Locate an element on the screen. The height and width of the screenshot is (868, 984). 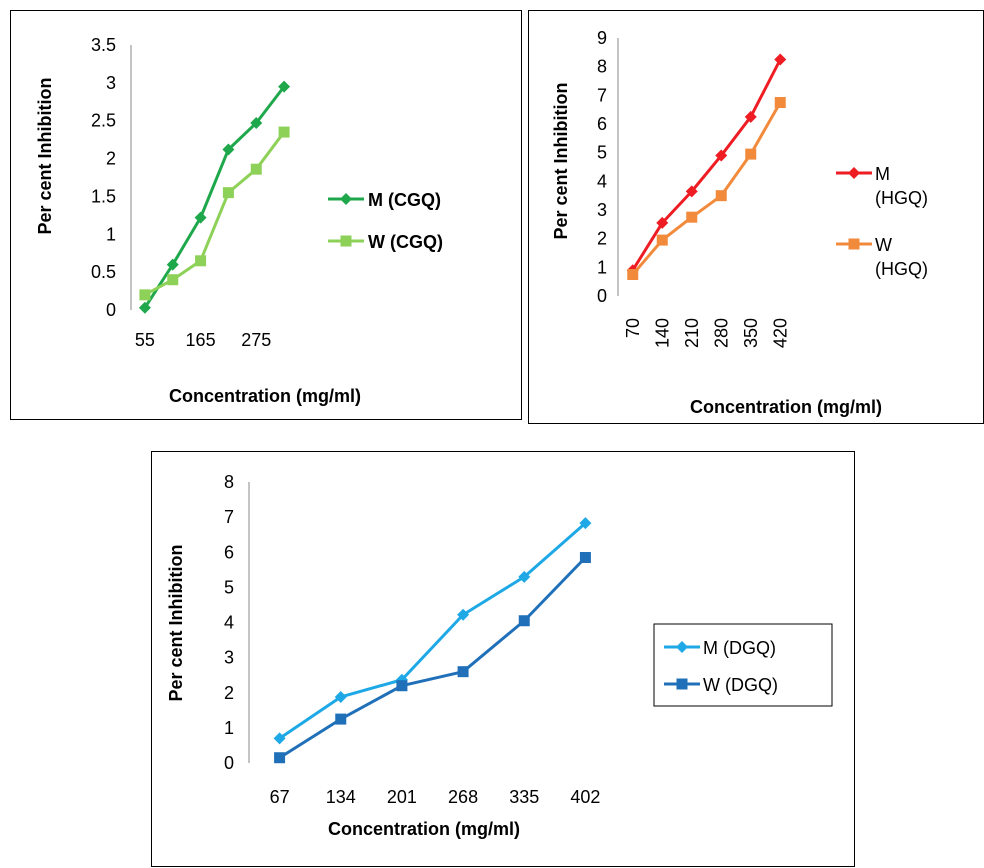
x-tick-label: 402 is located at coordinates (585, 797).